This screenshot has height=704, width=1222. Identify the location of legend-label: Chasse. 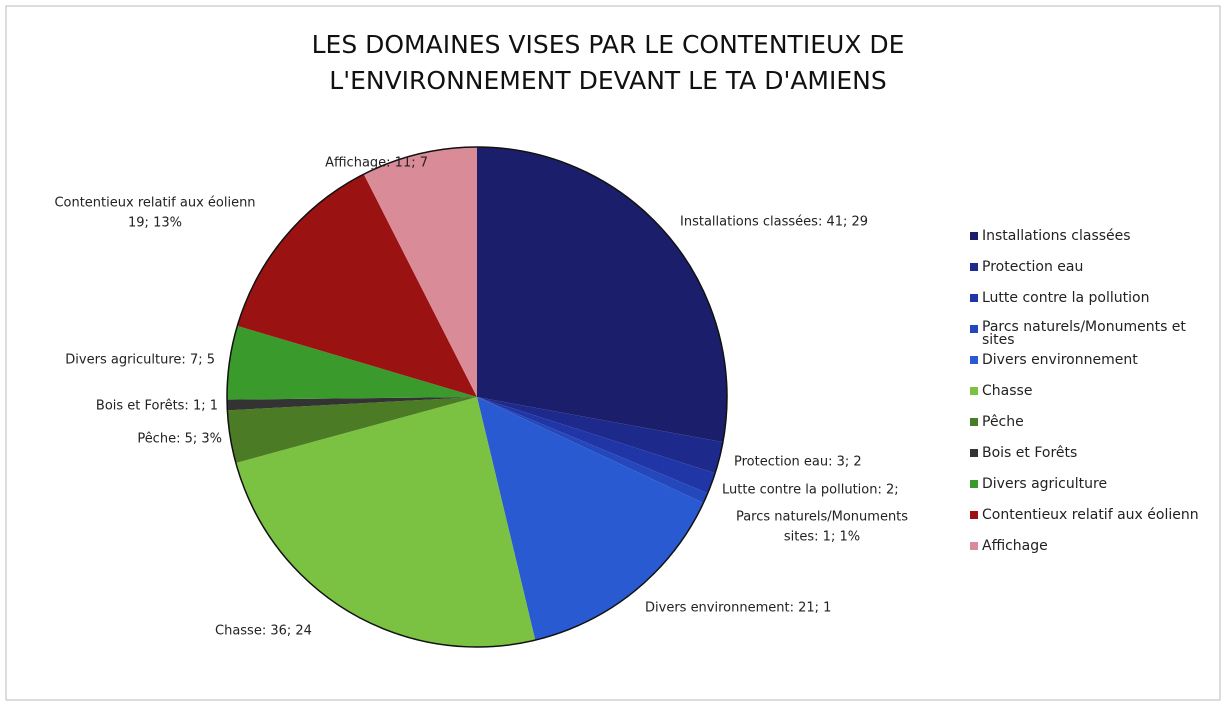
(1007, 391).